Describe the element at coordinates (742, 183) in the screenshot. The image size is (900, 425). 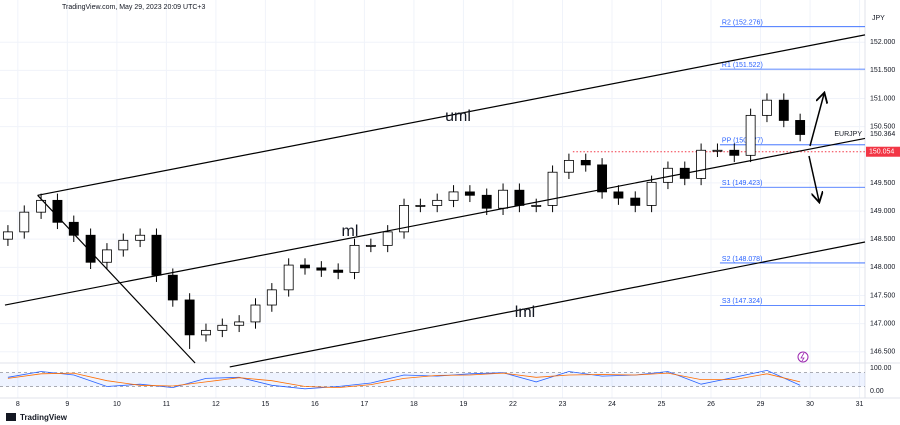
I see `pivot-label: S1 (149.423)` at that location.